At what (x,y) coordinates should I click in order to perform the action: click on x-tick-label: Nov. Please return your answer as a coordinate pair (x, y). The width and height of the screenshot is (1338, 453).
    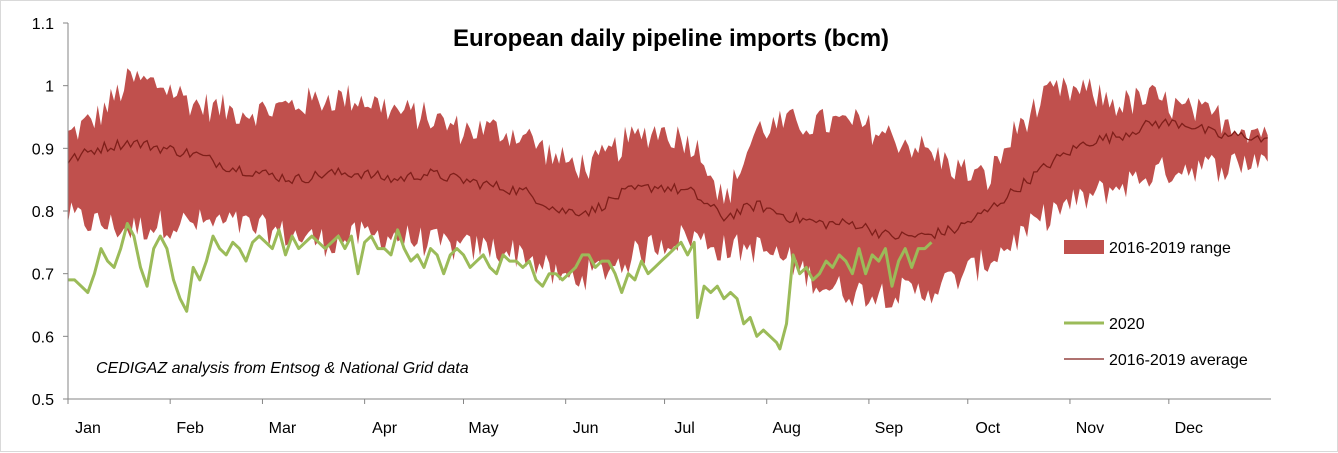
    Looking at the image, I should click on (1090, 428).